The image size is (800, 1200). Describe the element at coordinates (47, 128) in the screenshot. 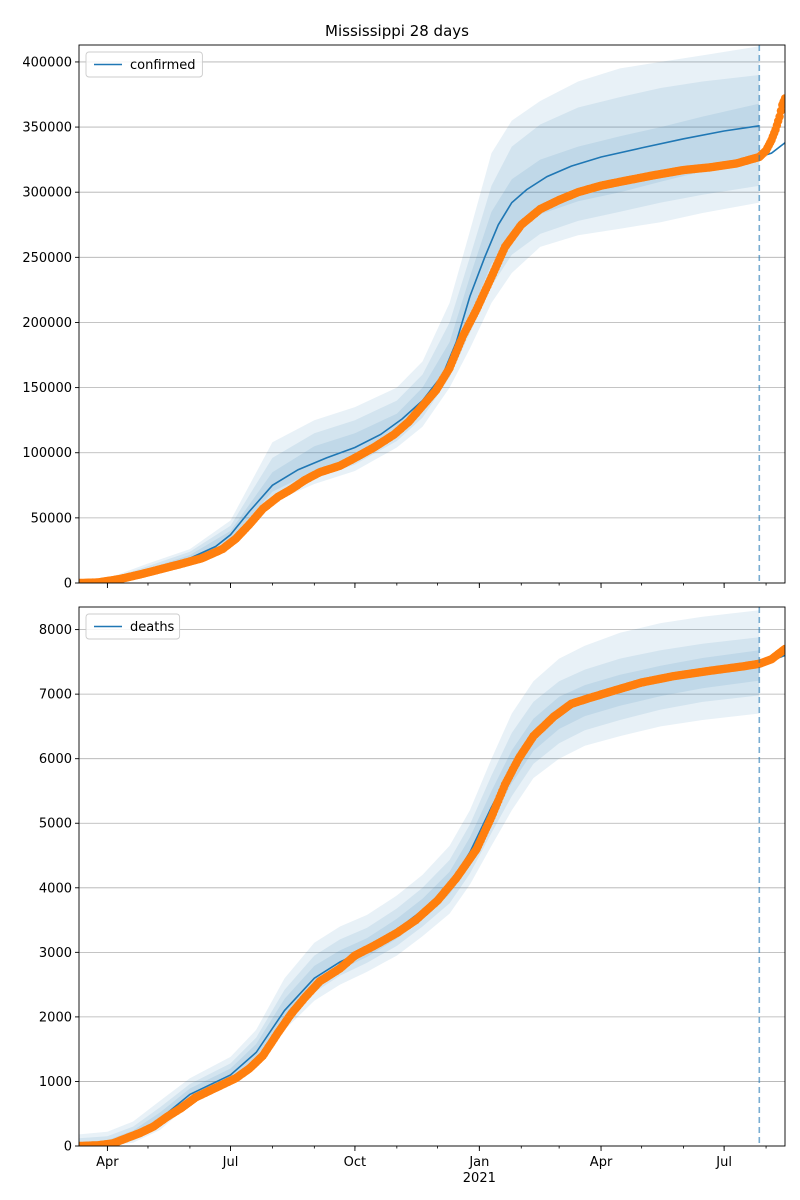

I see `y-tick-label: 350000` at that location.